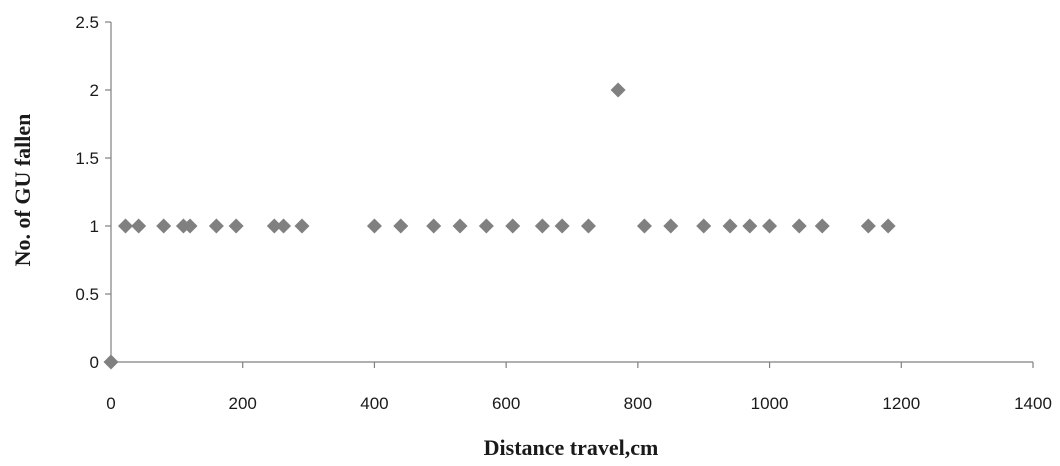  I want to click on y-tick-label: 2.5, so click(87, 22).